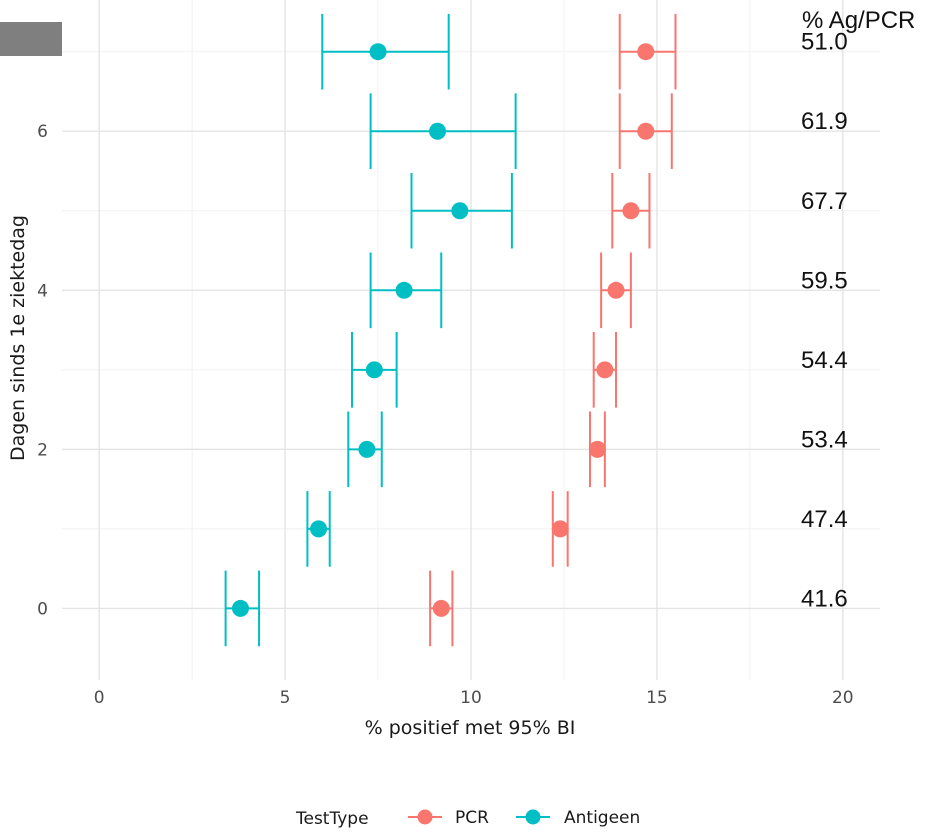  What do you see at coordinates (824, 201) in the screenshot?
I see `ratio-label: 67.7` at bounding box center [824, 201].